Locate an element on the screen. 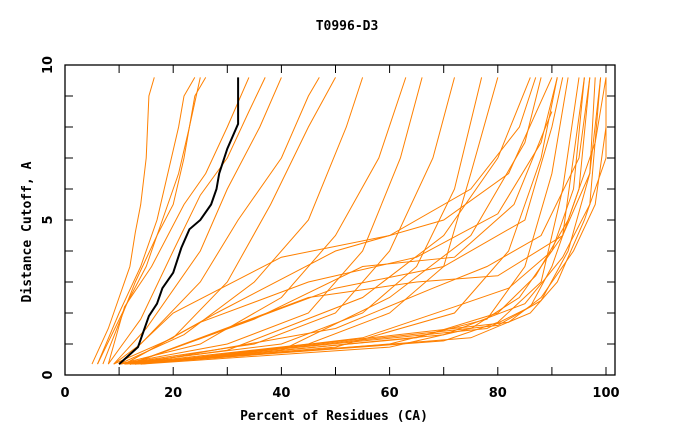  x-tick-label: 80 is located at coordinates (498, 393).